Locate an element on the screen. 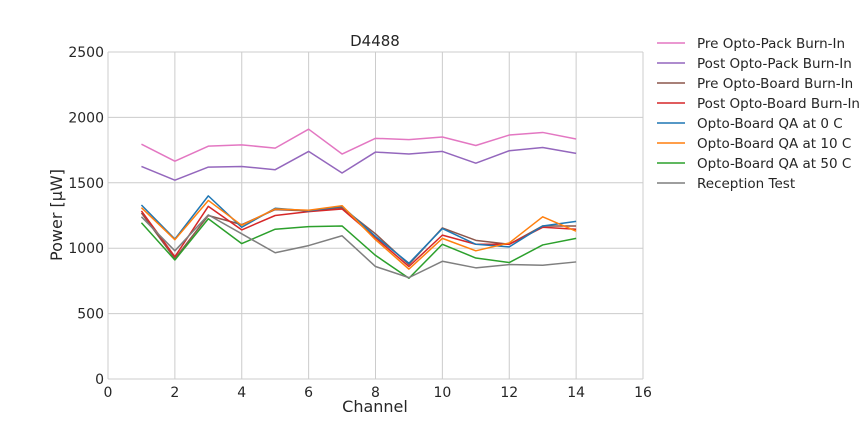 This screenshot has width=864, height=432. x-tick-label: 8 is located at coordinates (375, 393).